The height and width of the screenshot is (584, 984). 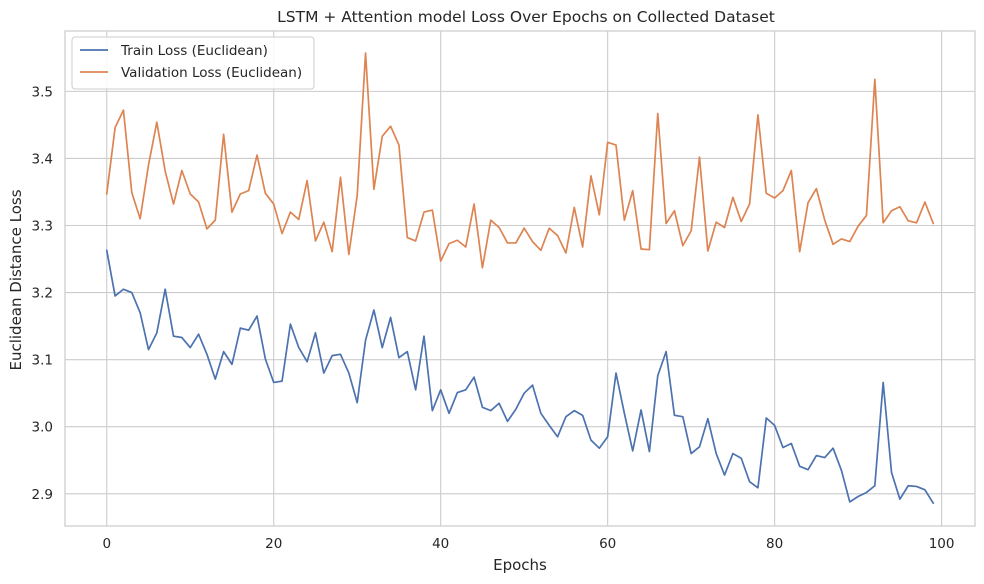 What do you see at coordinates (42, 361) in the screenshot?
I see `y-tick-label: 3.1` at bounding box center [42, 361].